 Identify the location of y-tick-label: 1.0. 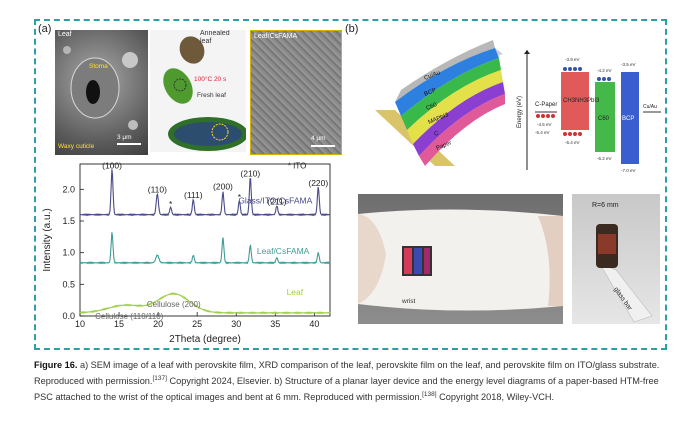
(68, 253).